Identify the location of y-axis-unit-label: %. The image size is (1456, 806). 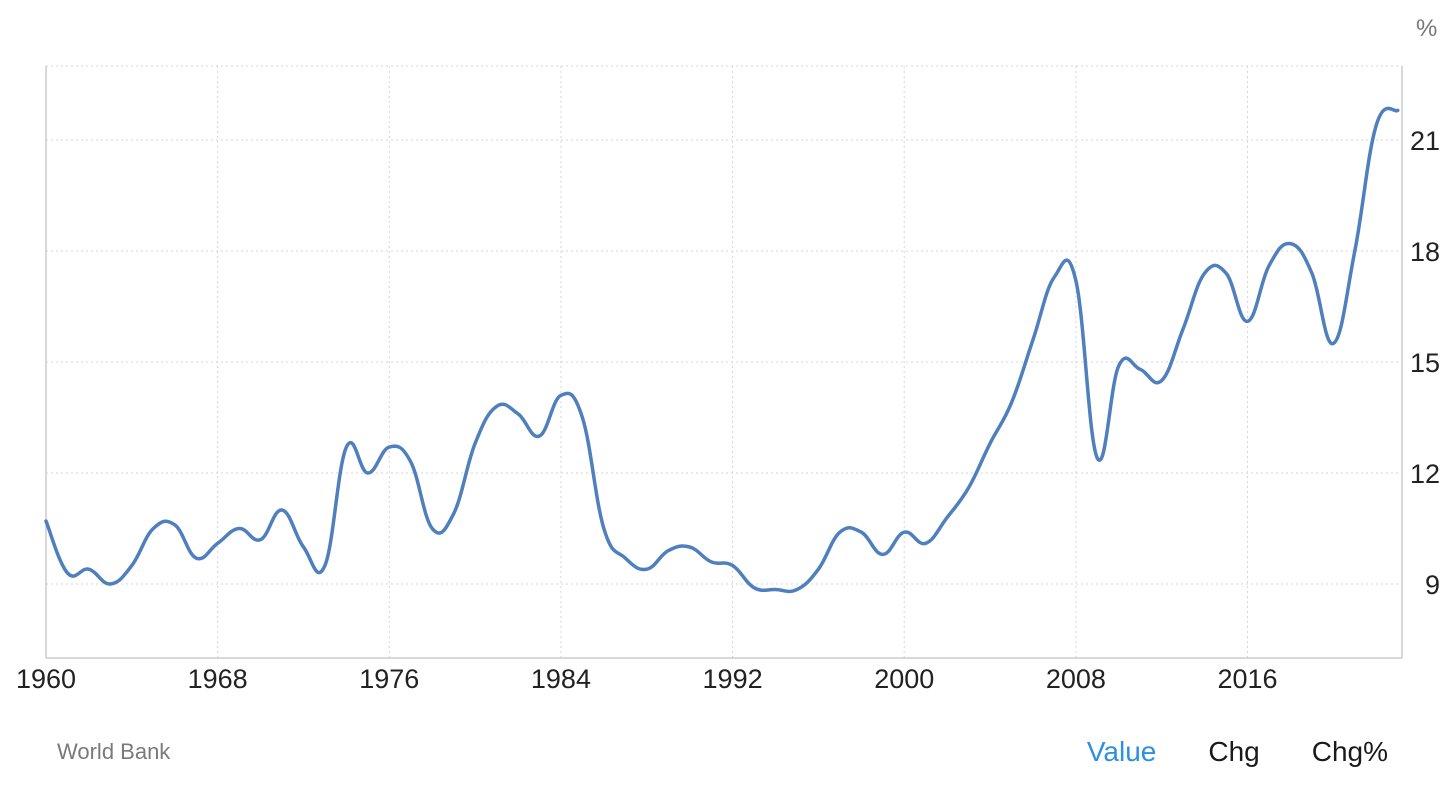
(1426, 28).